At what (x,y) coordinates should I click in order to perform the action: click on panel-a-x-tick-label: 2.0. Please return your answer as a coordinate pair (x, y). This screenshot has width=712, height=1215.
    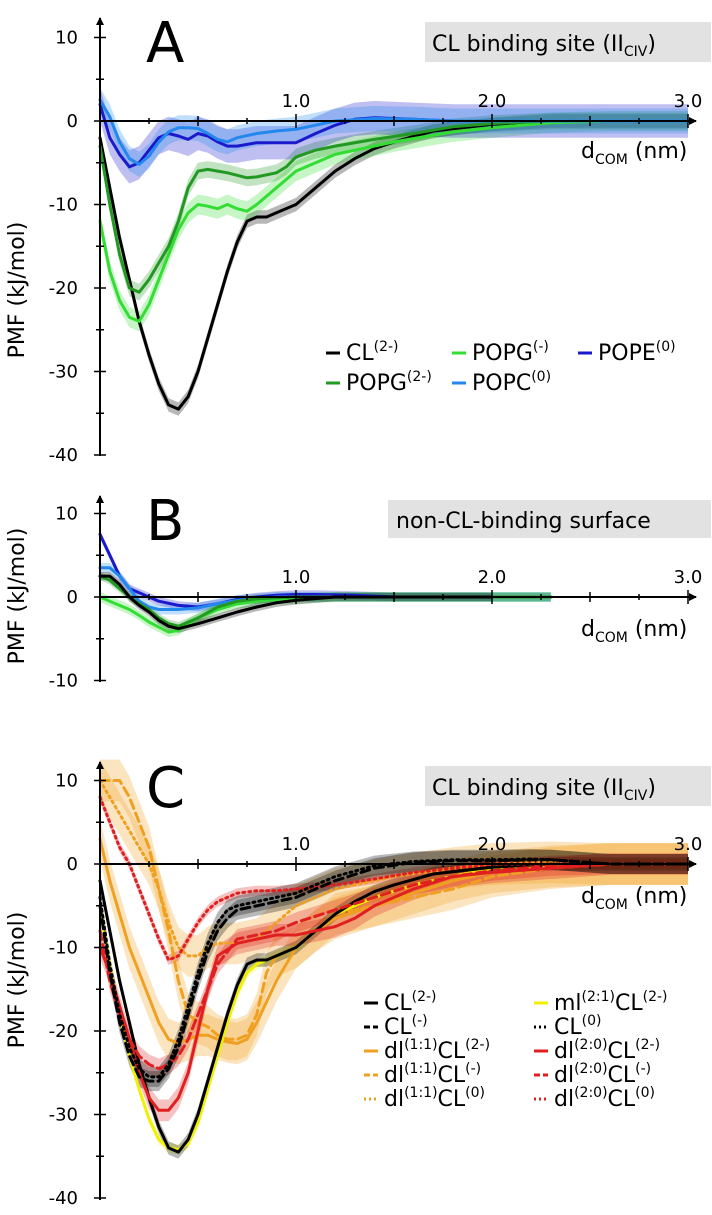
    Looking at the image, I should click on (492, 101).